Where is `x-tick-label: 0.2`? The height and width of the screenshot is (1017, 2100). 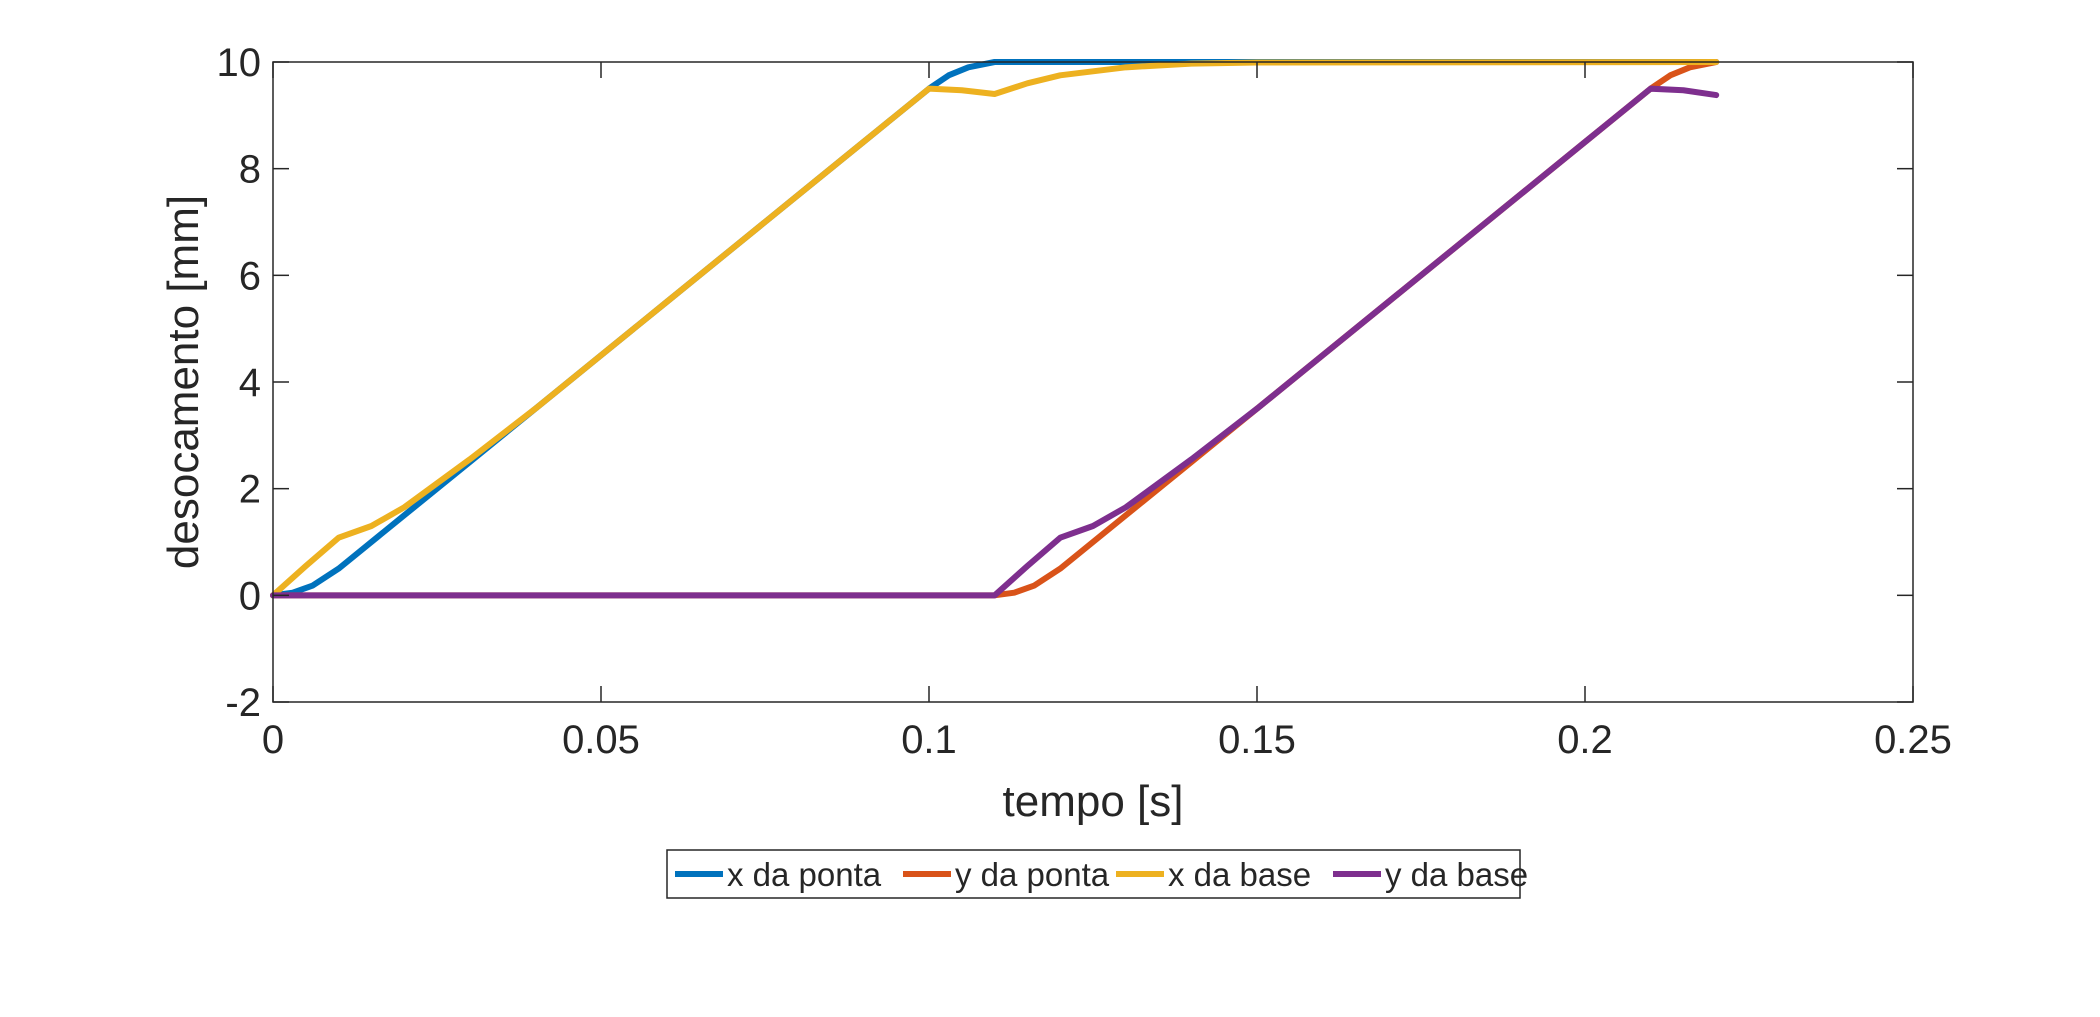
x-tick-label: 0.2 is located at coordinates (1585, 740).